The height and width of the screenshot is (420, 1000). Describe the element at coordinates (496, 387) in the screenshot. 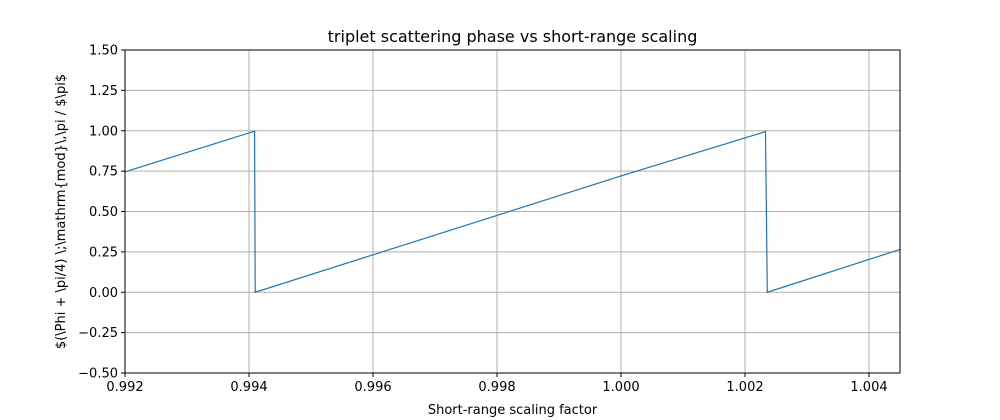

I see `x-tick-label: 0.998` at that location.